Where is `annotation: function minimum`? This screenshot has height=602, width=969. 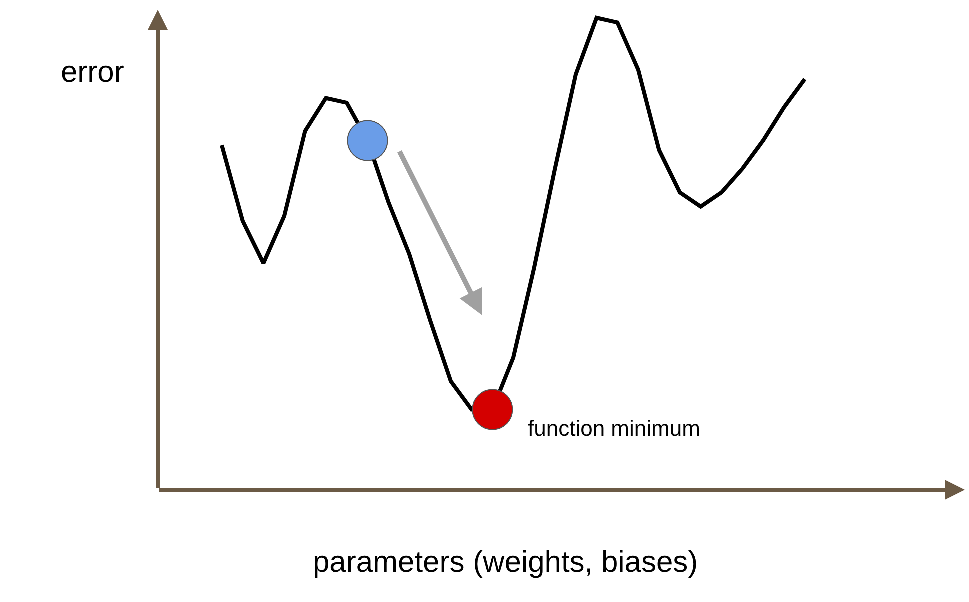
annotation: function minimum is located at coordinates (614, 428).